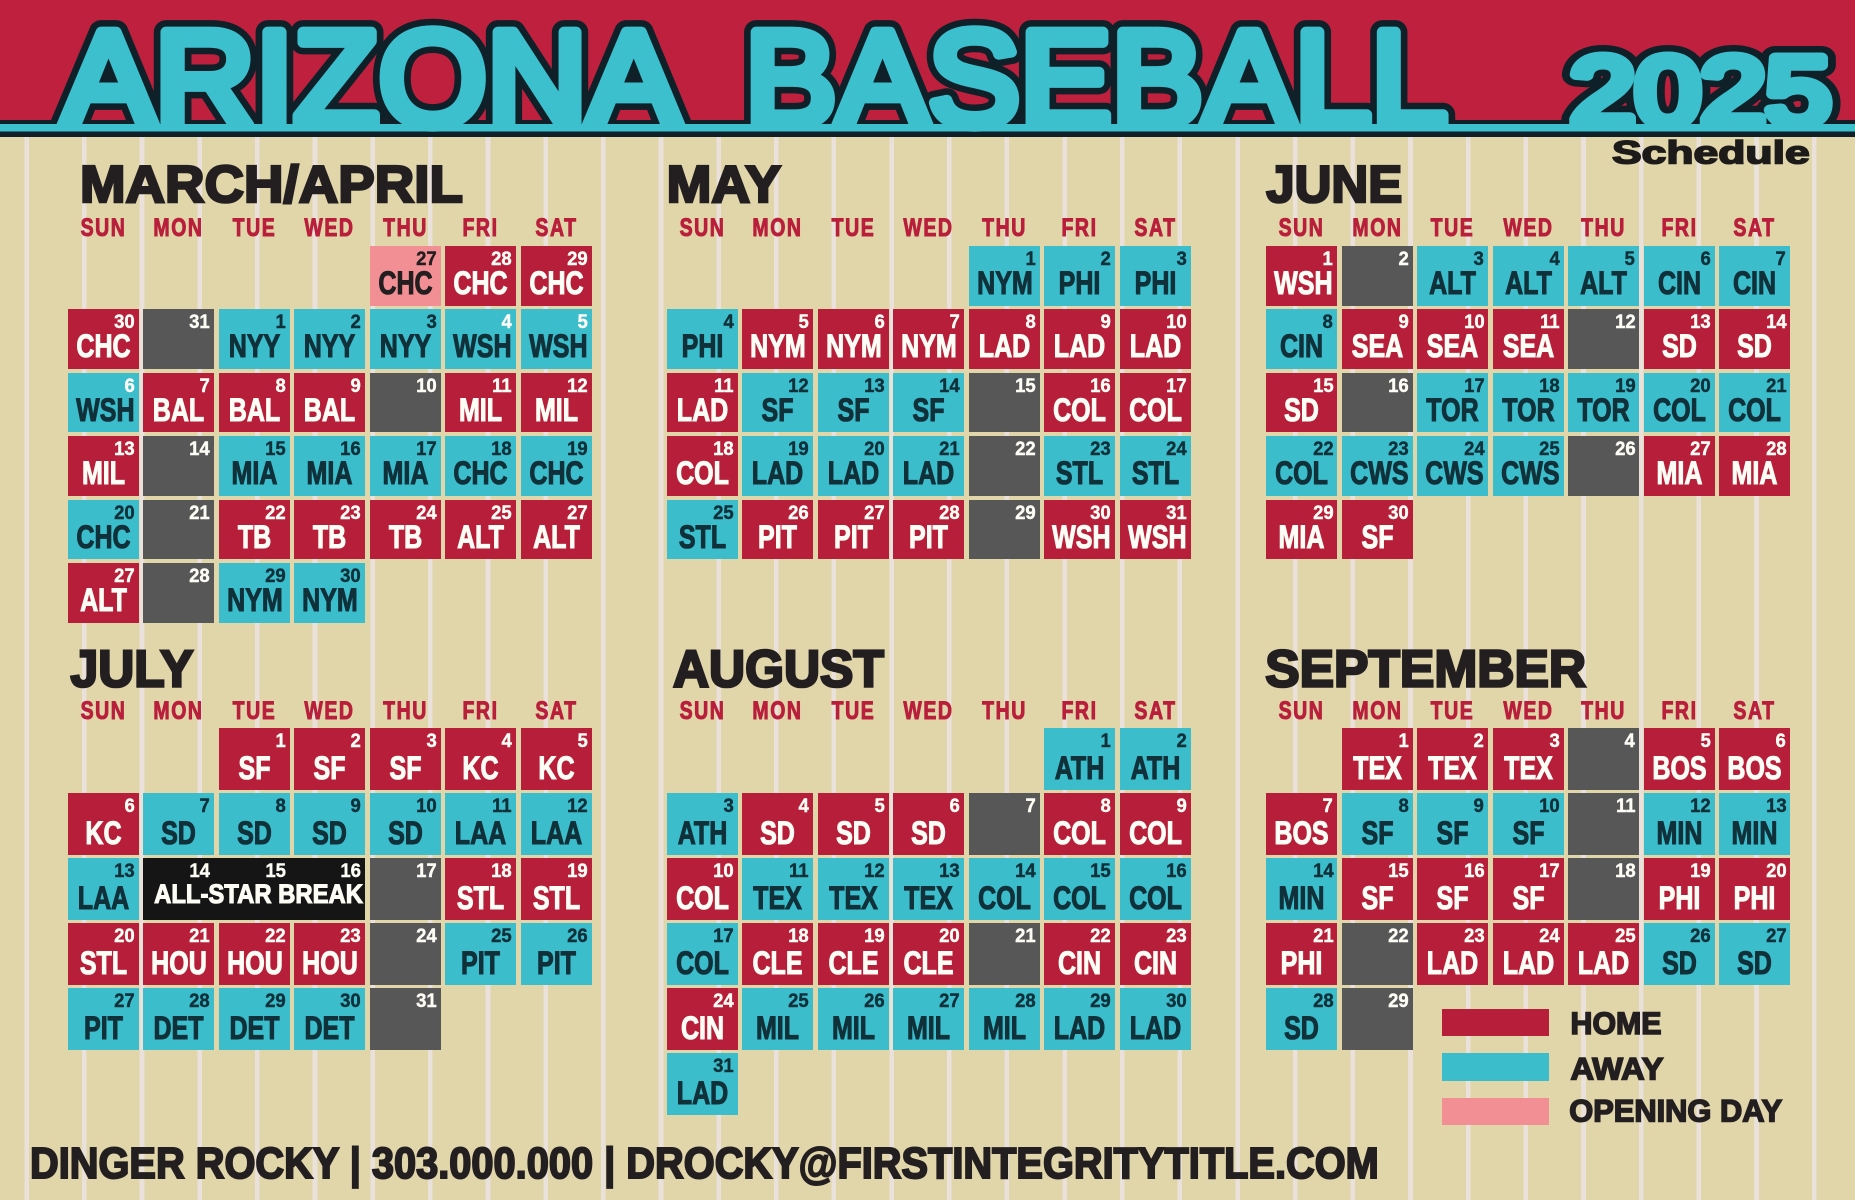 The image size is (1855, 1200). What do you see at coordinates (371, 79) in the screenshot?
I see `svg-text: ARIZONA` at bounding box center [371, 79].